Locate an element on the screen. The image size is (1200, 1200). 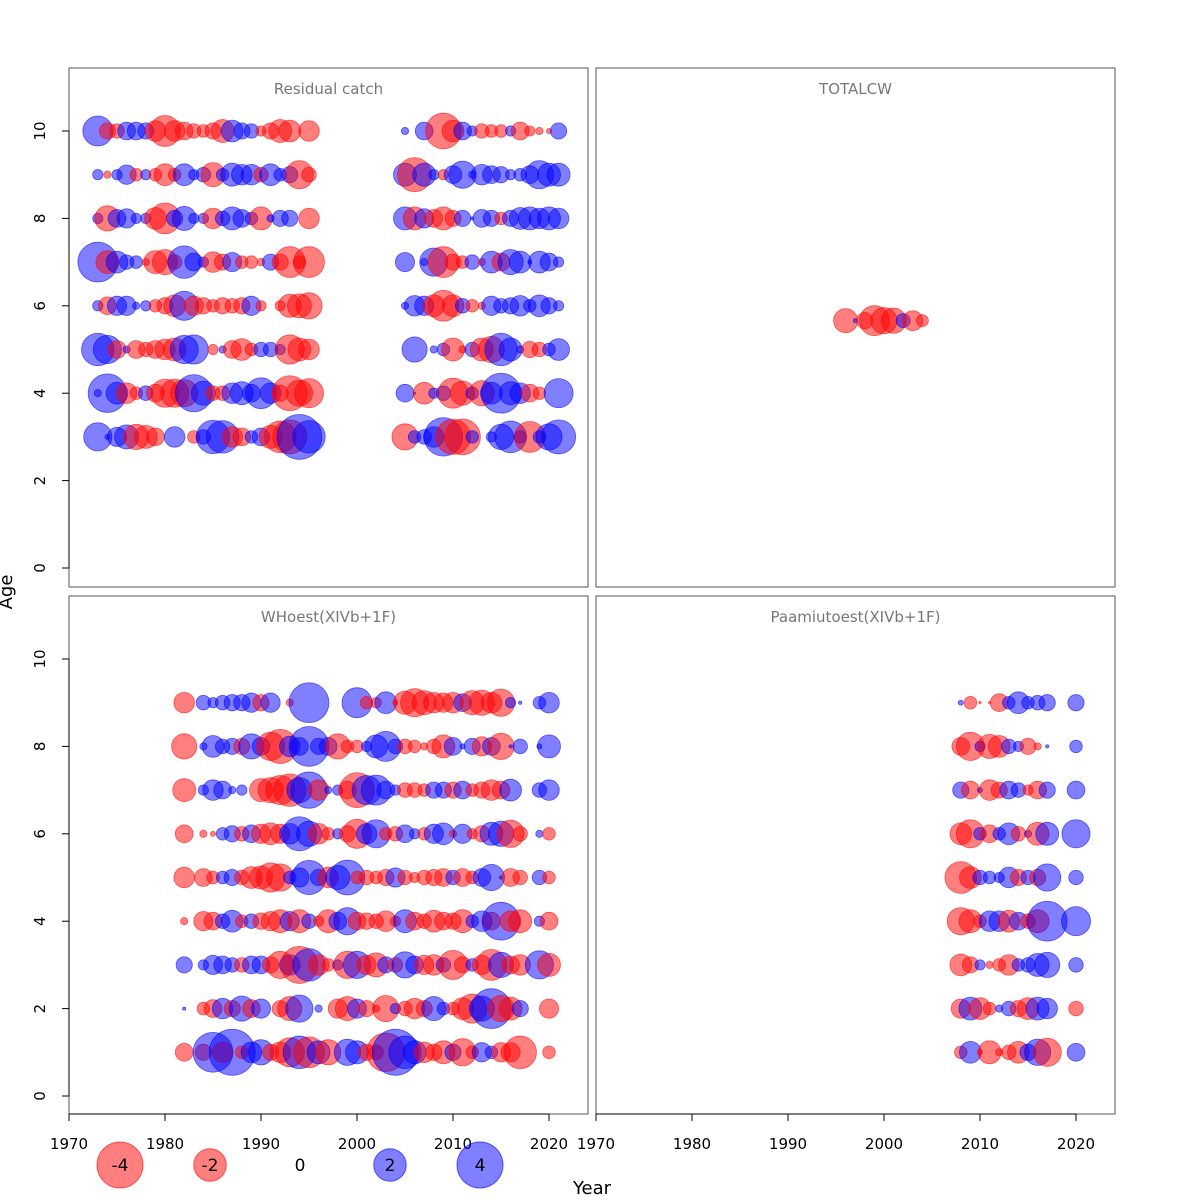
legend-label: -4 is located at coordinates (120, 1166).